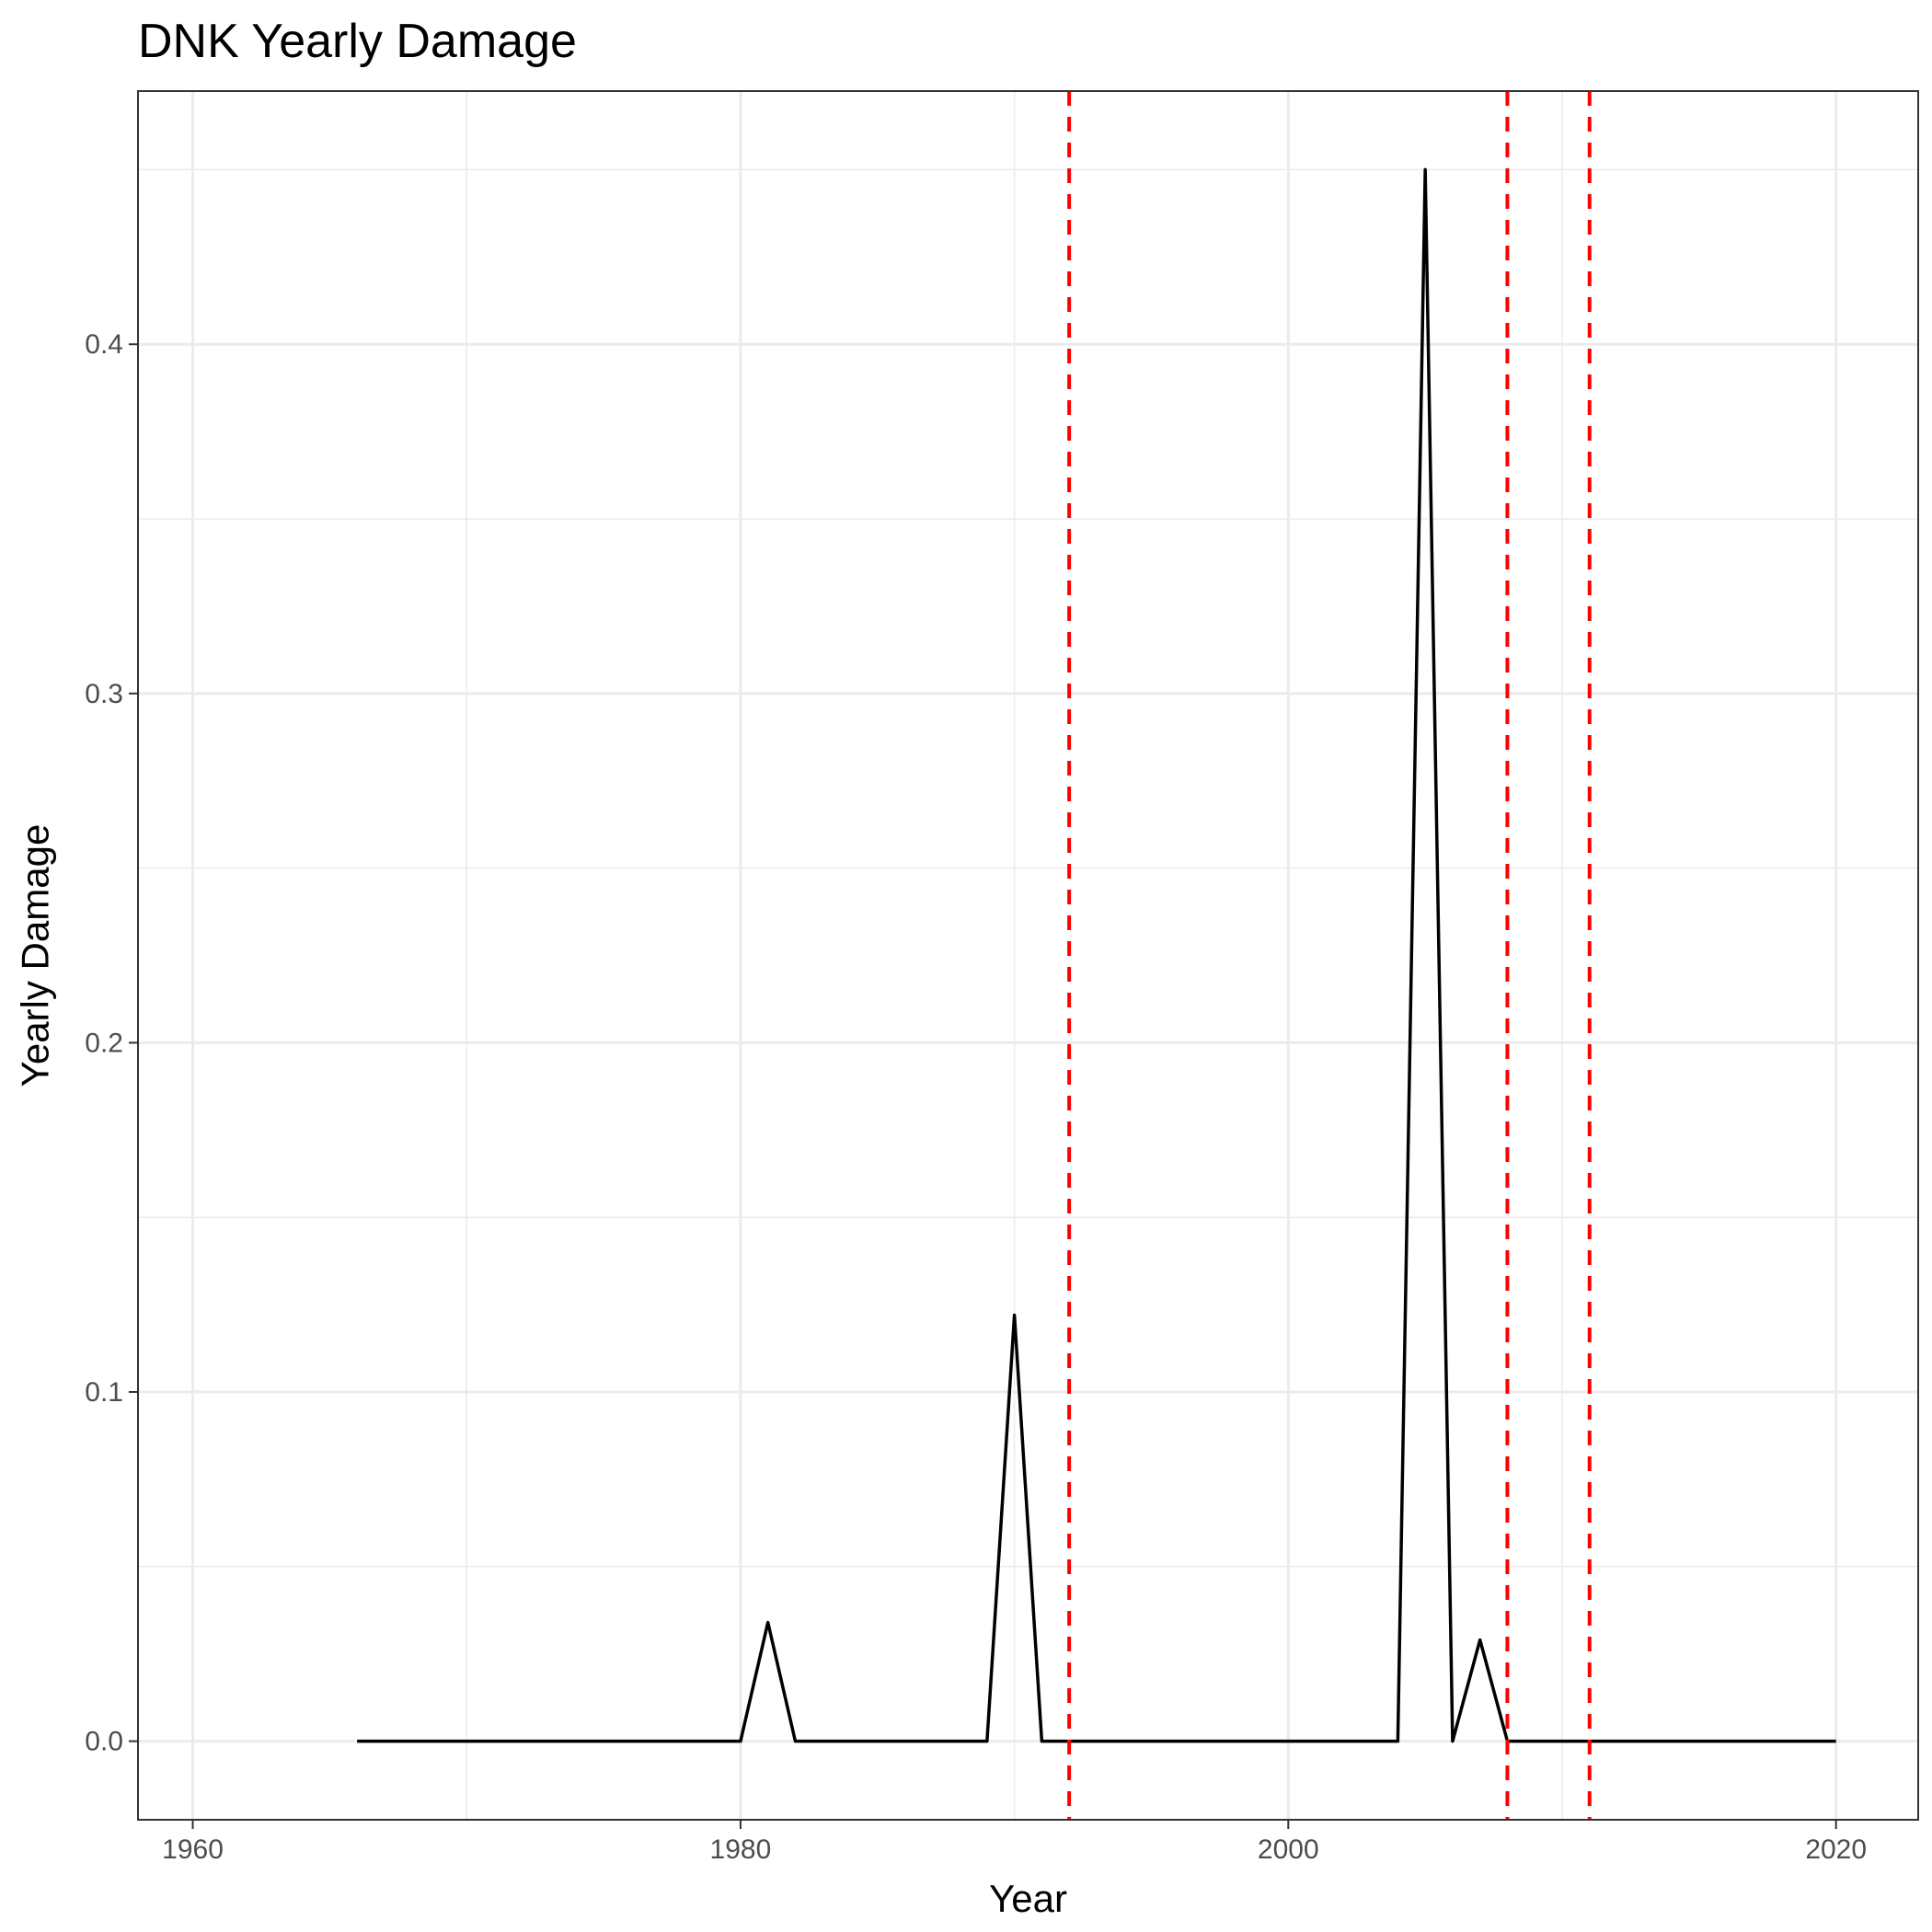 Image resolution: width=1932 pixels, height=1932 pixels. Describe the element at coordinates (357, 41) in the screenshot. I see `chart-title: DNK Yearly Damage` at that location.